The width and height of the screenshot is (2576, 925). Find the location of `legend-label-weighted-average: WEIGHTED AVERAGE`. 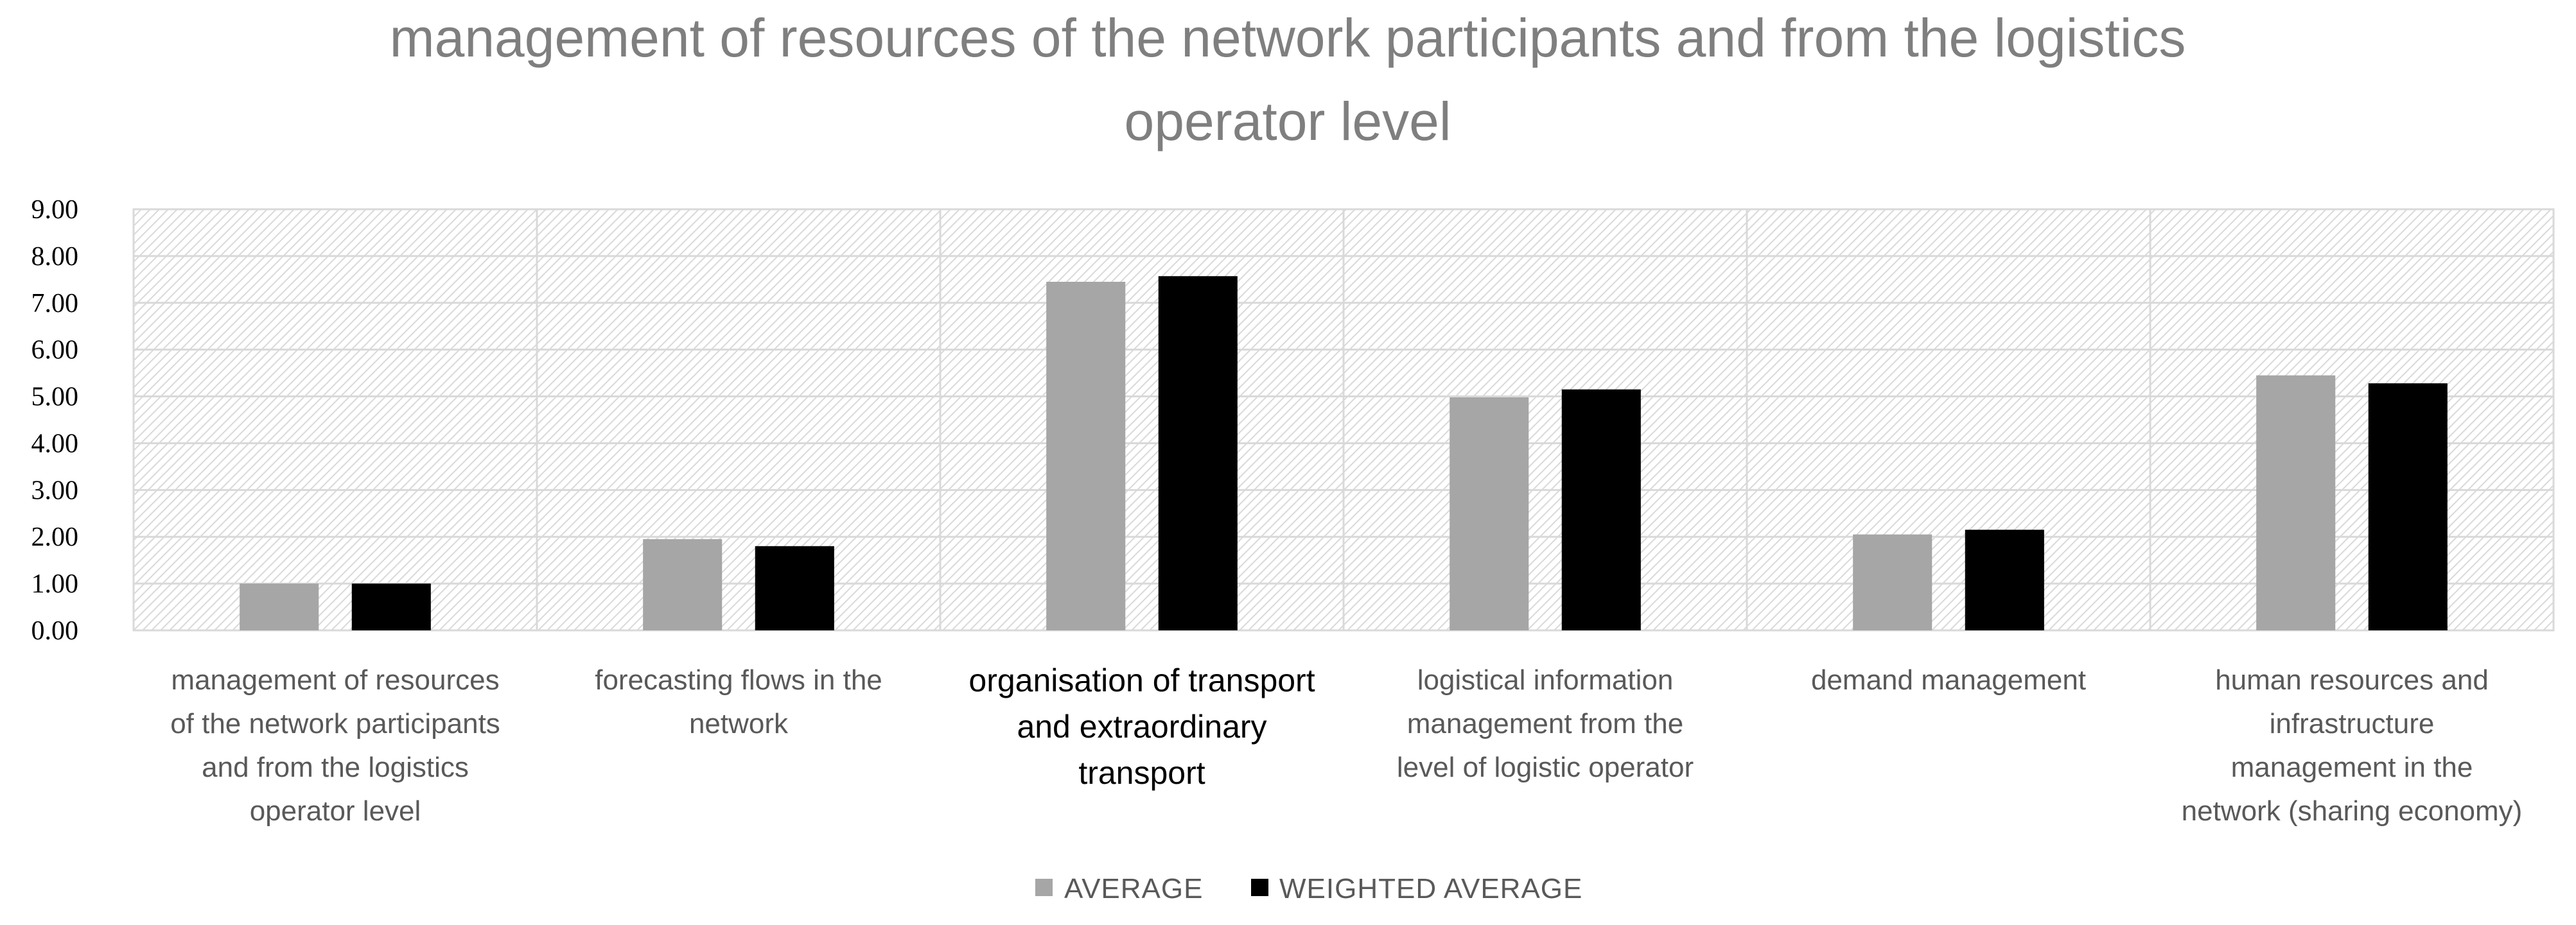

legend-label-weighted-average: WEIGHTED AVERAGE is located at coordinates (1430, 888).